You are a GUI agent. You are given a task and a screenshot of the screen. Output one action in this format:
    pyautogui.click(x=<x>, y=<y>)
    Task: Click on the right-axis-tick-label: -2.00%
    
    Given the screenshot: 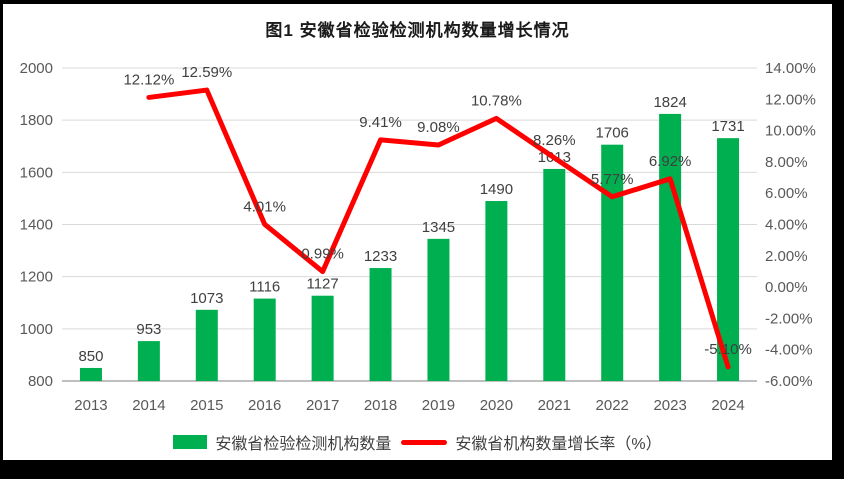 What is the action you would take?
    pyautogui.click(x=789, y=318)
    